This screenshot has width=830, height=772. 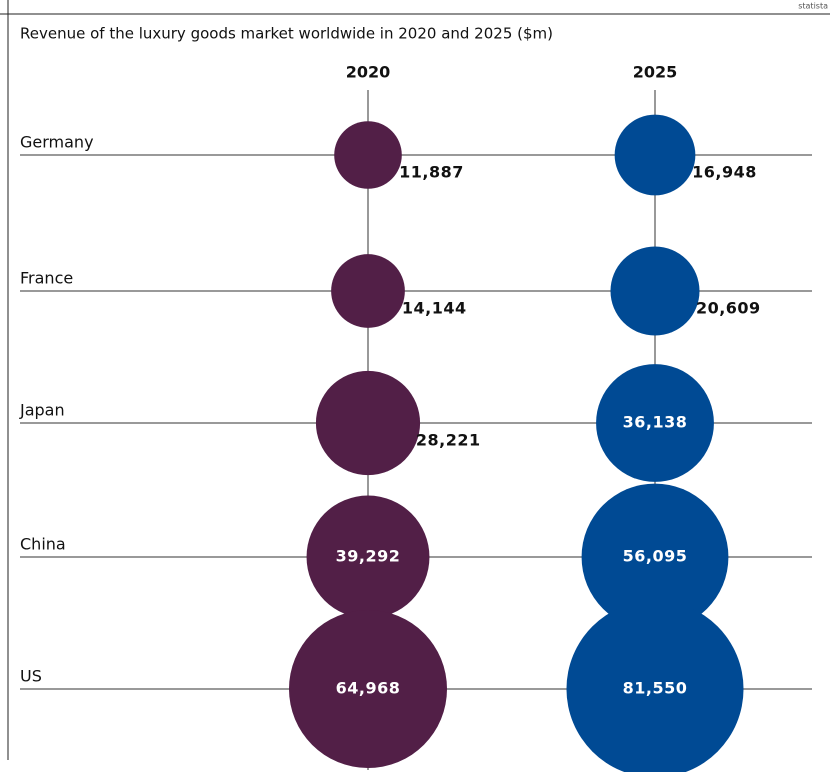 What do you see at coordinates (57, 142) in the screenshot?
I see `row-label: Germany` at bounding box center [57, 142].